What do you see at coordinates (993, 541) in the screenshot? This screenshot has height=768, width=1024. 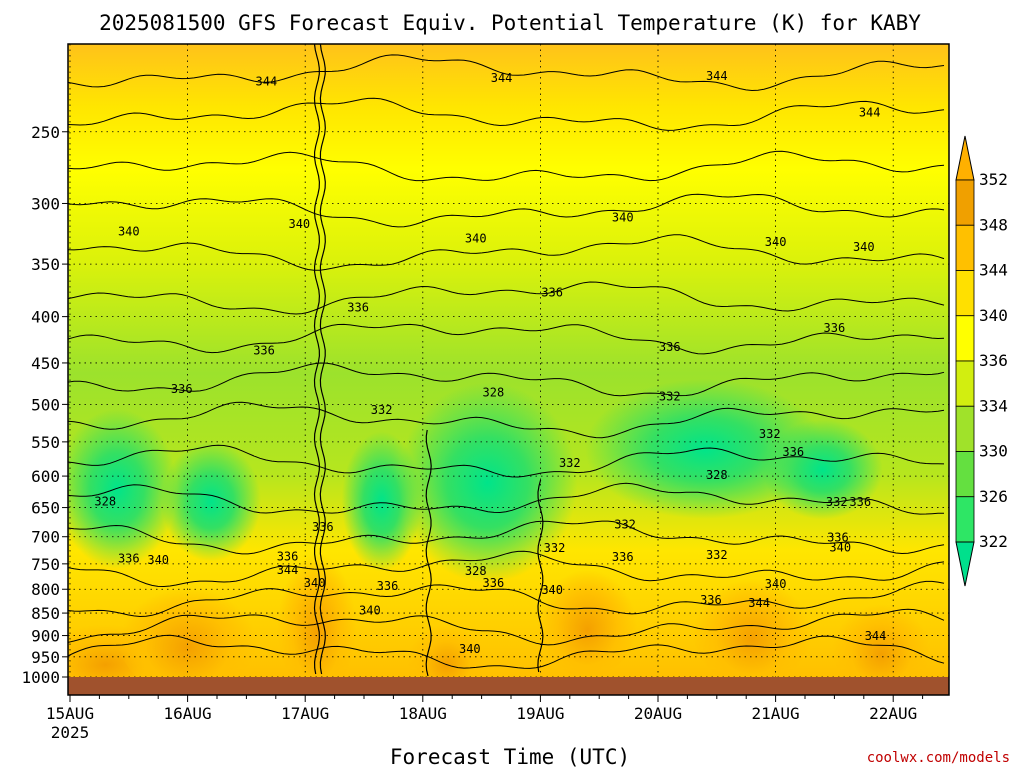 I see `colorbar-label: 322` at bounding box center [993, 541].